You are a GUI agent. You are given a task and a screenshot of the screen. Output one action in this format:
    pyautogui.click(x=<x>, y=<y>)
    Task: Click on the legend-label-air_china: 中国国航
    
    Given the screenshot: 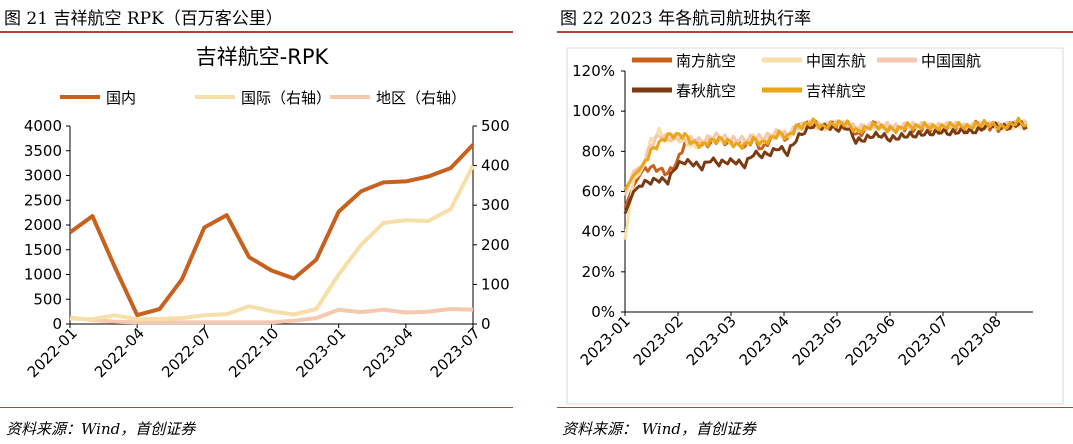 What is the action you would take?
    pyautogui.click(x=951, y=61)
    